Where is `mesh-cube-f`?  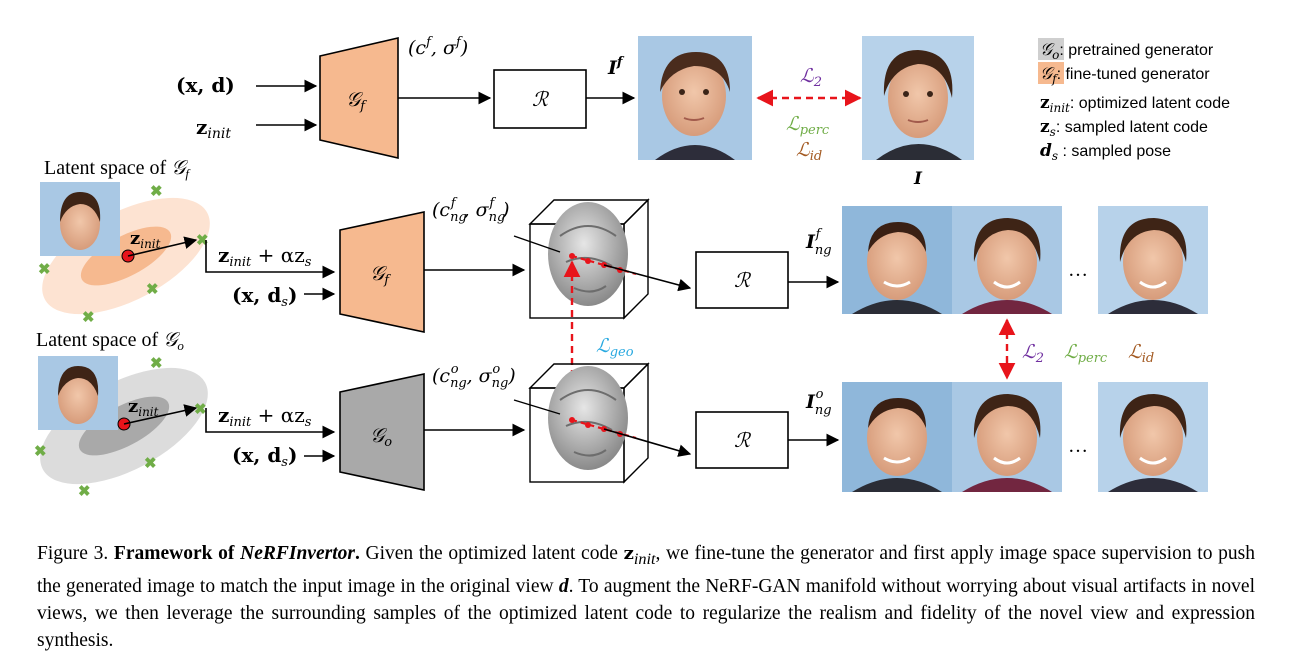
mesh-cube-f is located at coordinates (602, 259).